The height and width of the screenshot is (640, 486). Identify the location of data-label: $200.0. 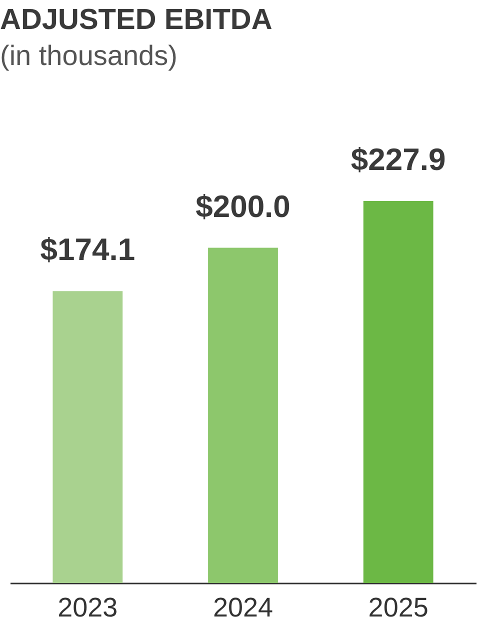
(243, 206).